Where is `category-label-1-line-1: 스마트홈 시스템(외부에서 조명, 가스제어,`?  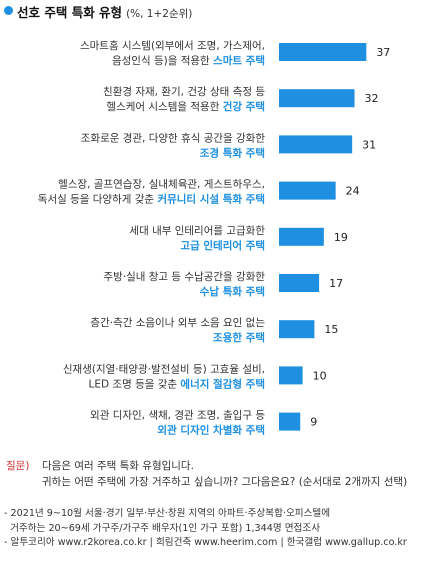
category-label-1-line-1: 스마트홈 시스템(외부에서 조명, 가스제어, is located at coordinates (172, 45).